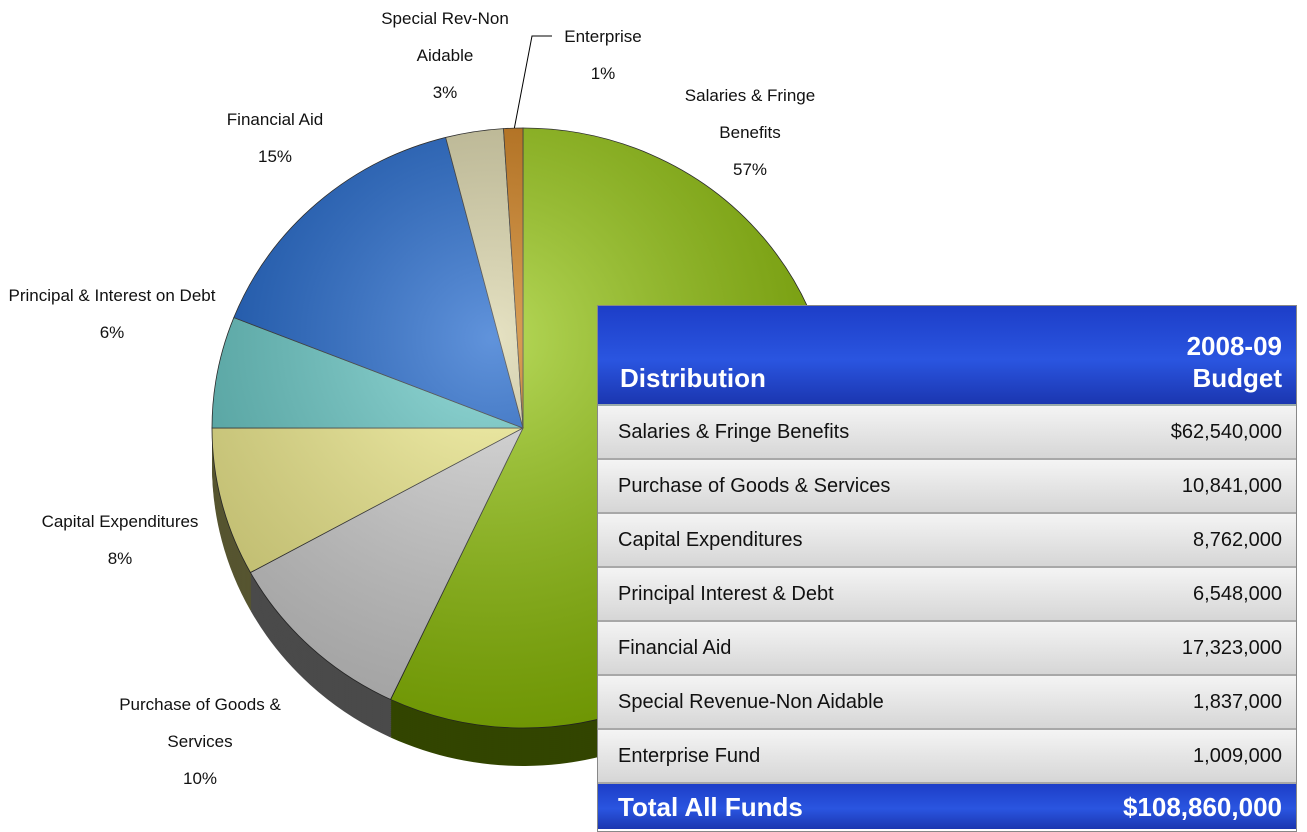 This screenshot has height=832, width=1307. What do you see at coordinates (118, 314) in the screenshot?
I see `slice-label: Principal & Interest on Debt 6%` at bounding box center [118, 314].